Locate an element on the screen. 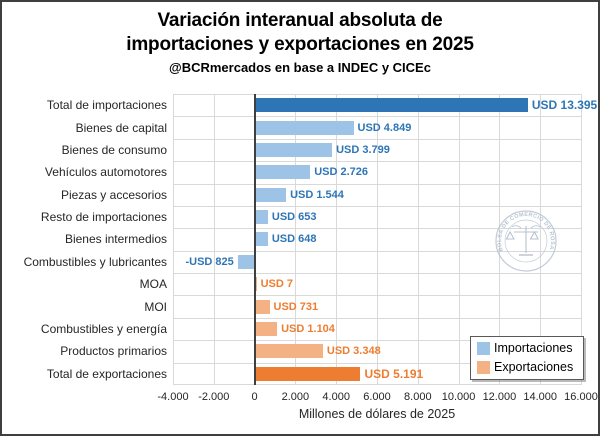 This screenshot has width=600, height=436. chart-row: USD 1.544 is located at coordinates (377, 195).